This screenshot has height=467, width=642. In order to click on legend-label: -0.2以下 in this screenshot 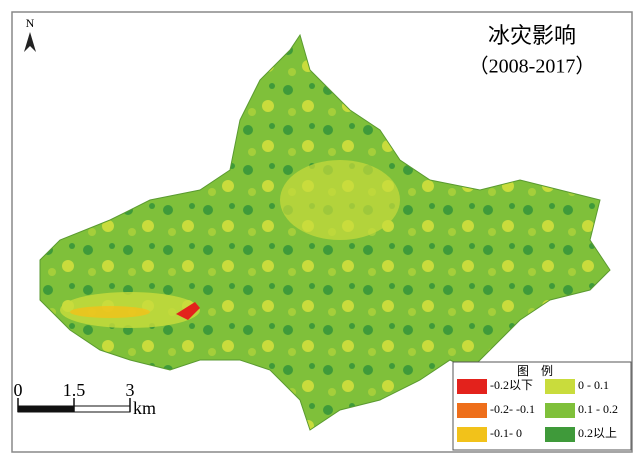, I will do `click(511, 385)`.